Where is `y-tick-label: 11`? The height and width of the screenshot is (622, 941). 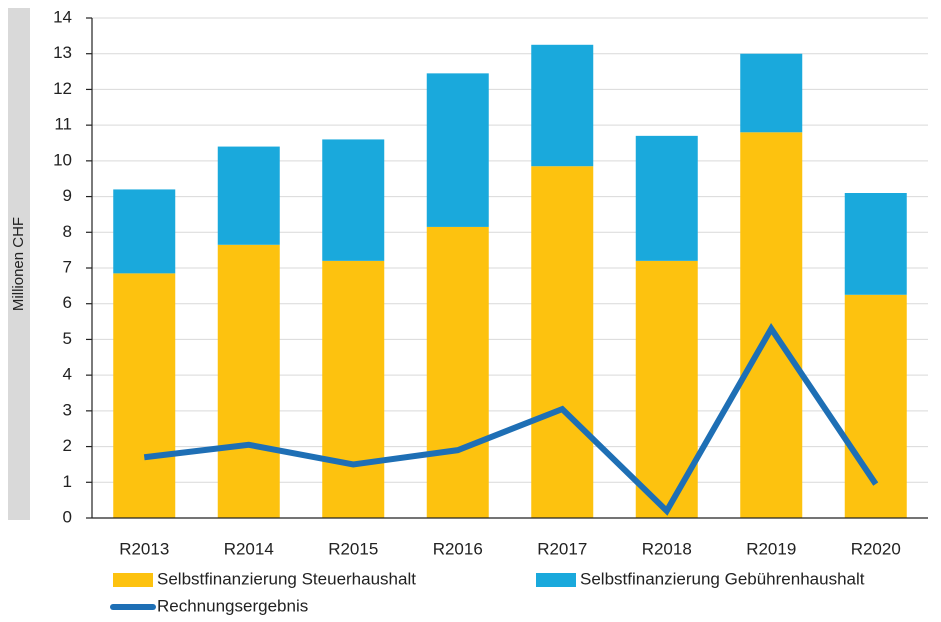 y-tick-label: 11 is located at coordinates (63, 124).